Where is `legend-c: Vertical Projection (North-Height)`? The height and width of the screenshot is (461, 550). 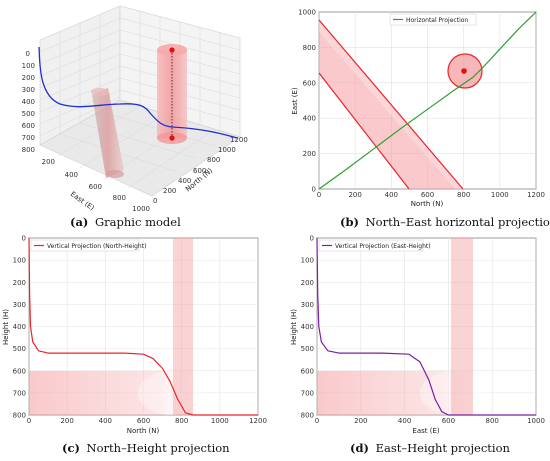 legend-c: Vertical Projection (North-Height) is located at coordinates (88, 245).